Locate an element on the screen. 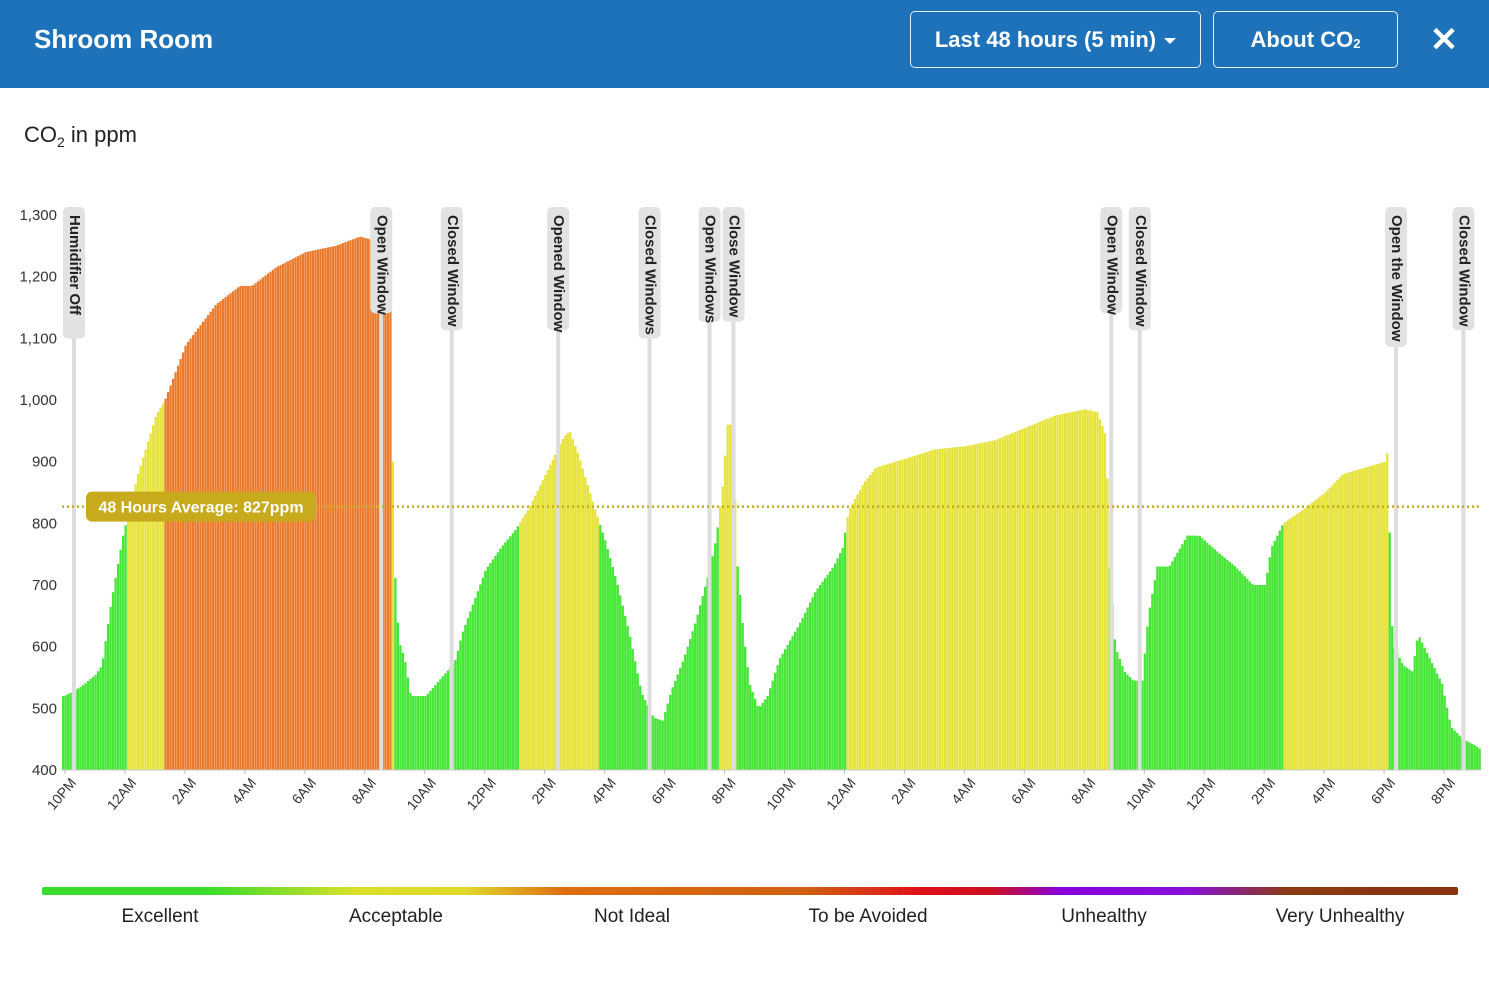 This screenshot has width=1489, height=992. legend-label-2: Not Ideal is located at coordinates (632, 916).